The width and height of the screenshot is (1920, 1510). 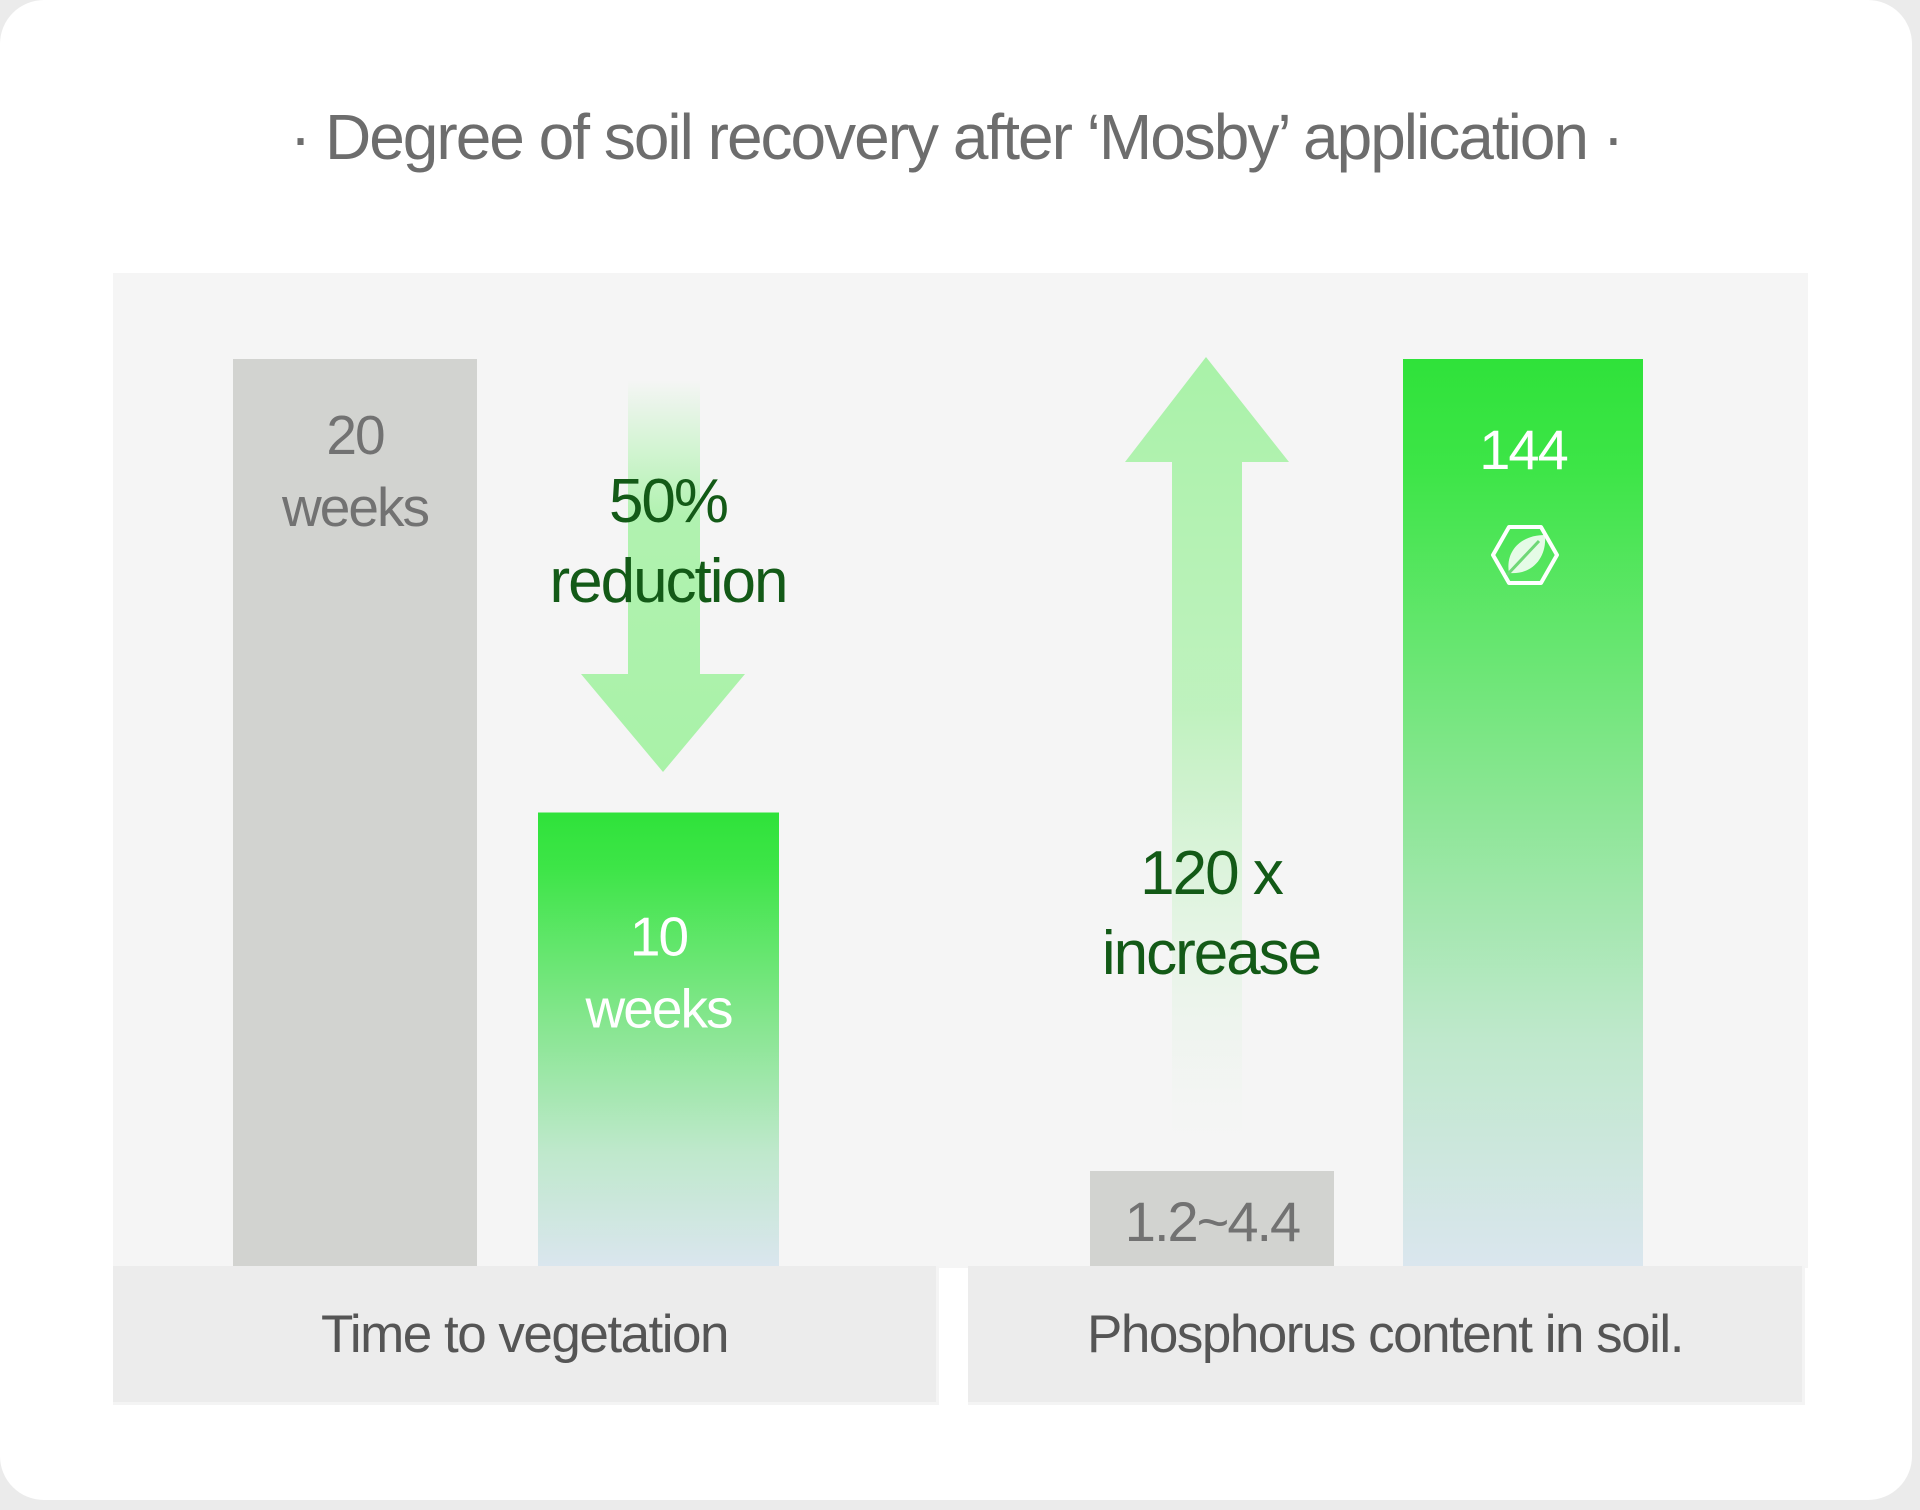 What do you see at coordinates (355, 435) in the screenshot?
I see `data-label-time-0-0: 20` at bounding box center [355, 435].